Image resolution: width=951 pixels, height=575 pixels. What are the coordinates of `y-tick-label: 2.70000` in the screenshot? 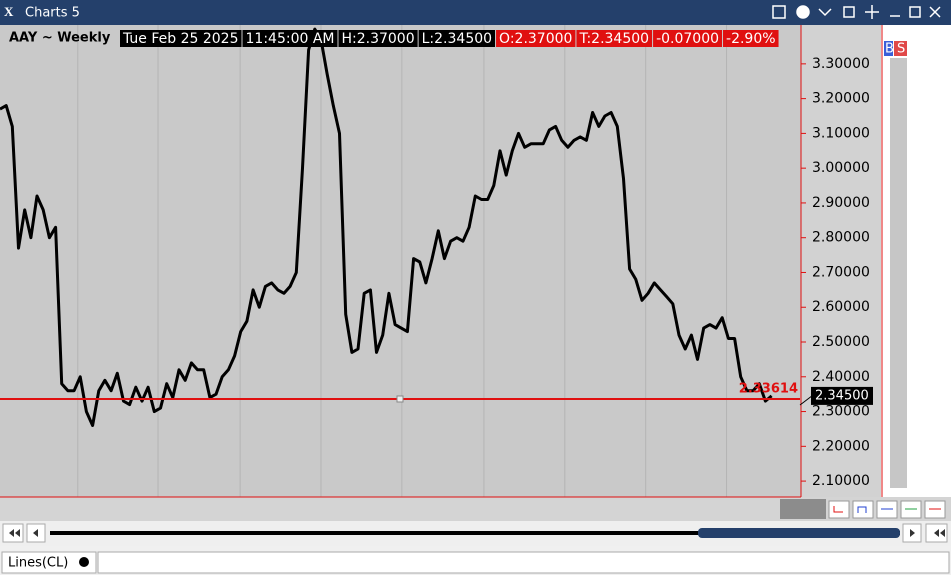 It's located at (841, 272).